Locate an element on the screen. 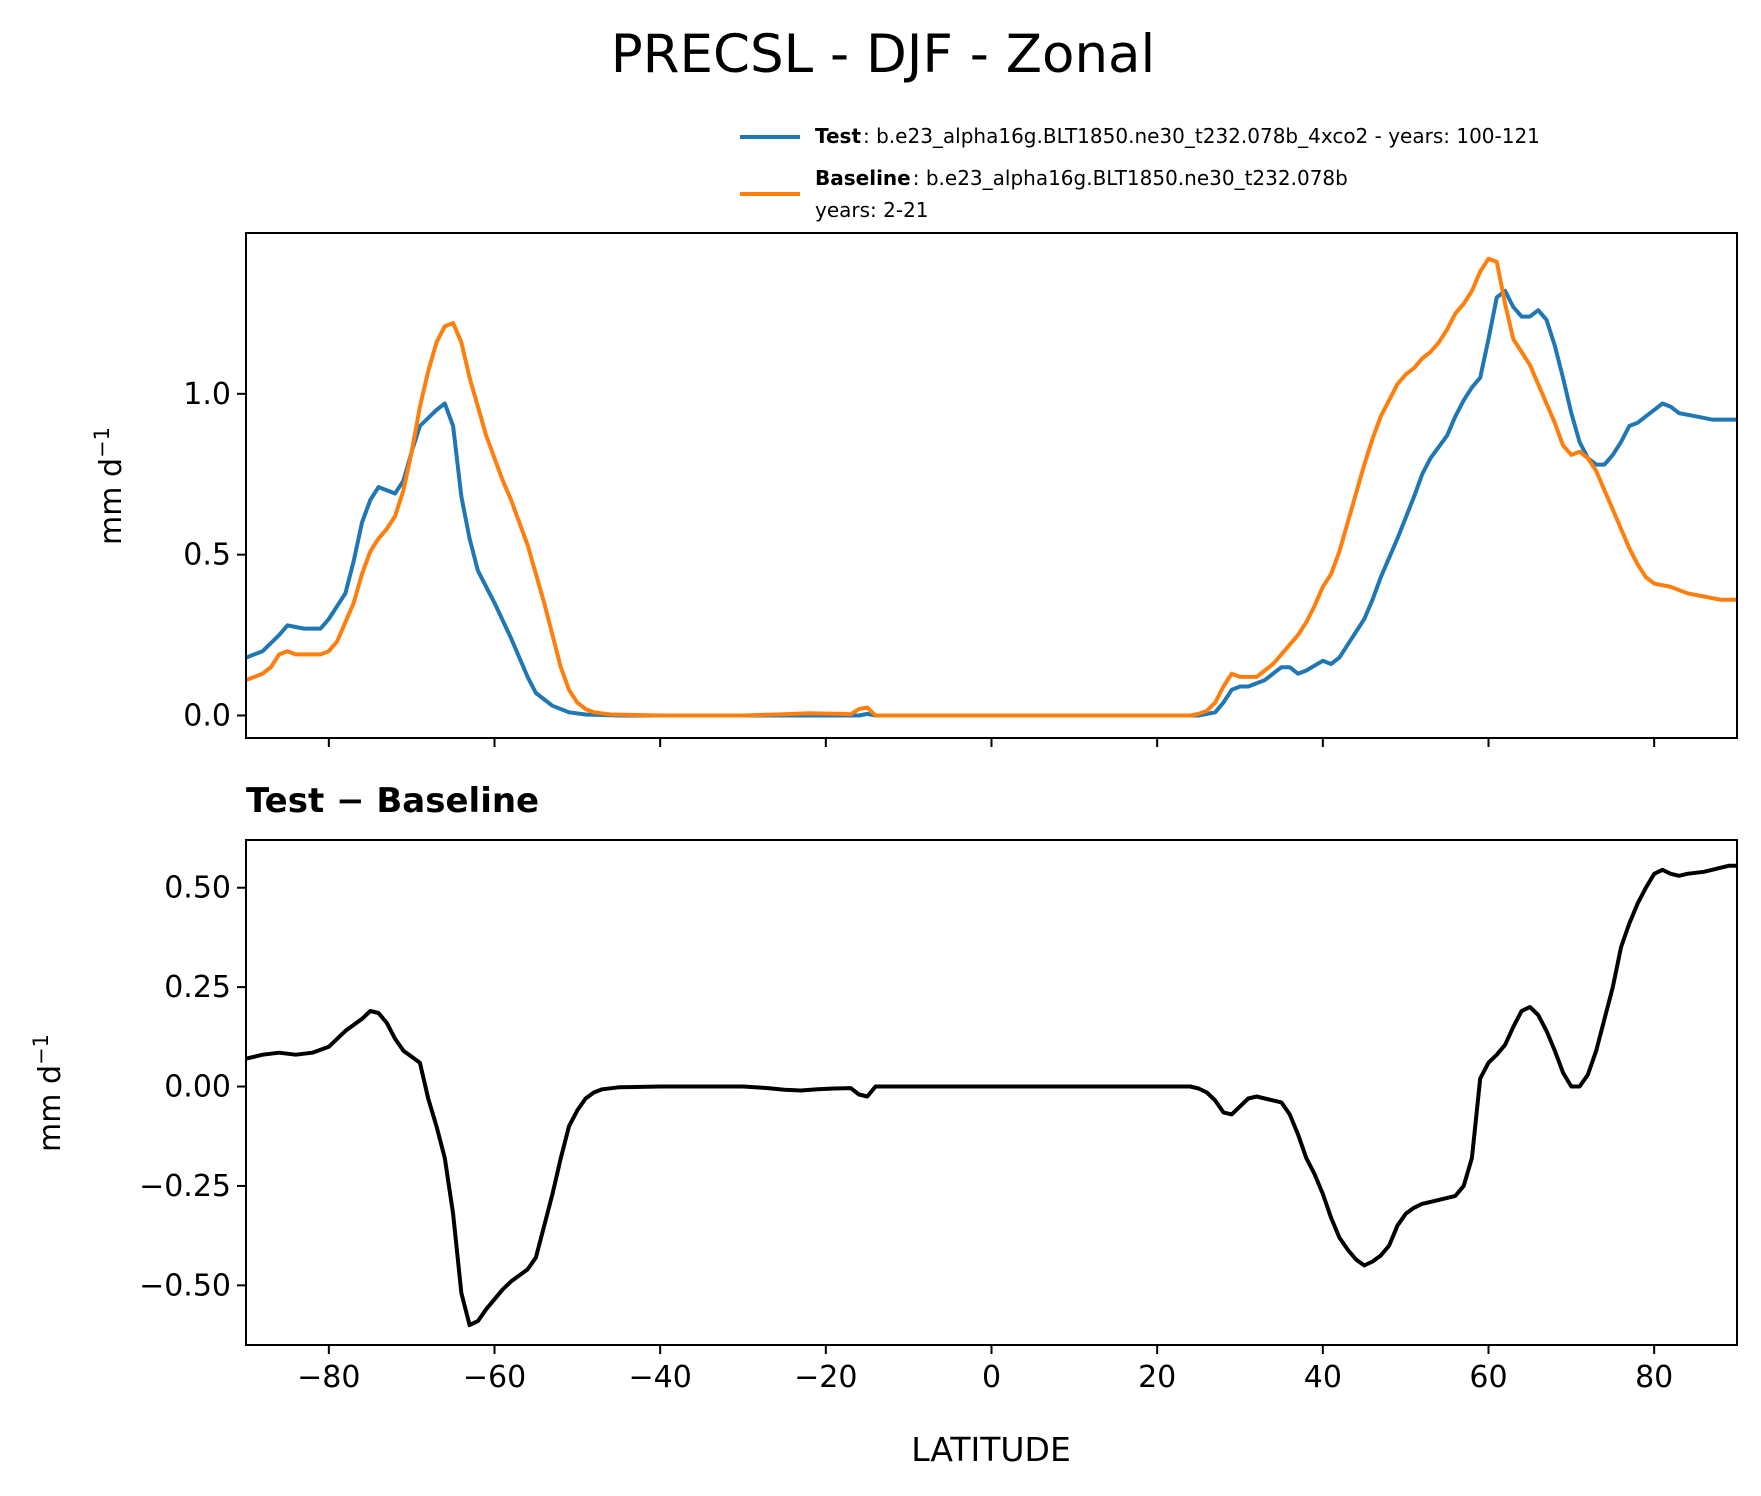 The height and width of the screenshot is (1496, 1761). figure-title: PRECSL - DJF - Zonal is located at coordinates (883, 54).